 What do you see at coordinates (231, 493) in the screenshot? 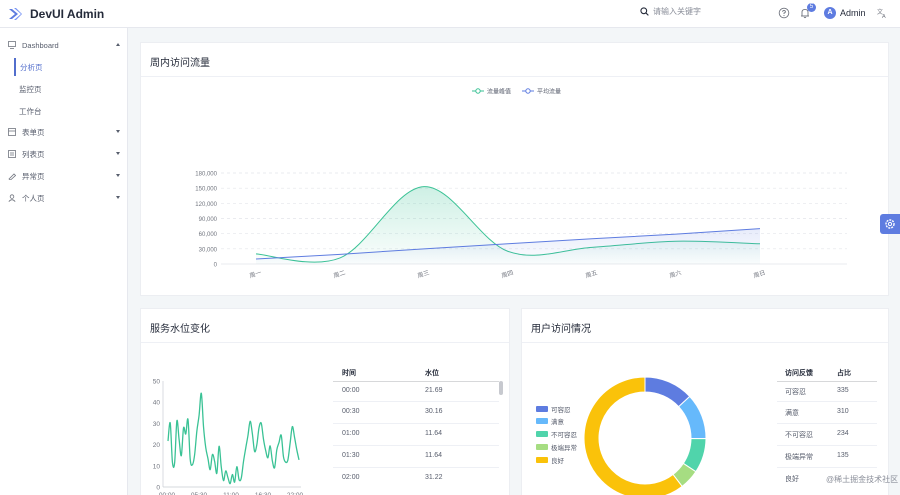
I see `x-tick-label: 11:00` at bounding box center [231, 493].